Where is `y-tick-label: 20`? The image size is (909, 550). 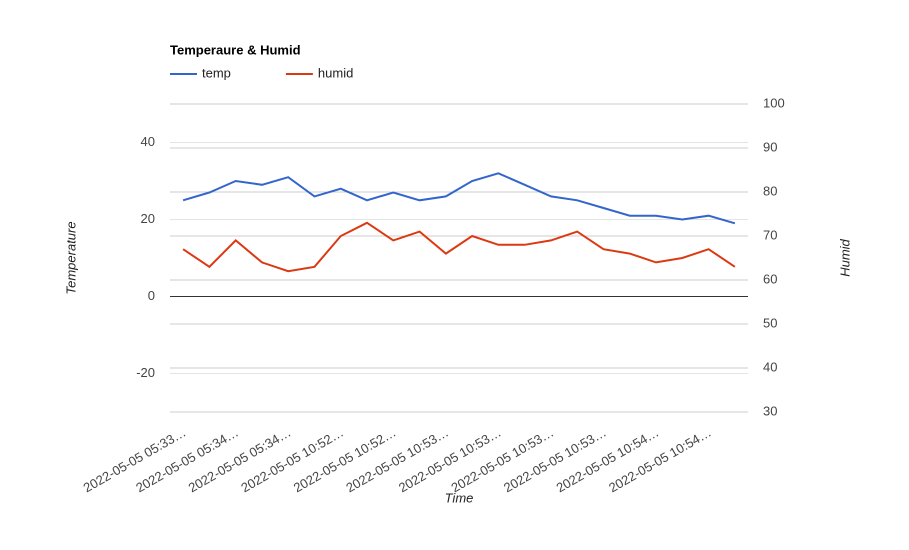
y-tick-label: 20 is located at coordinates (148, 218).